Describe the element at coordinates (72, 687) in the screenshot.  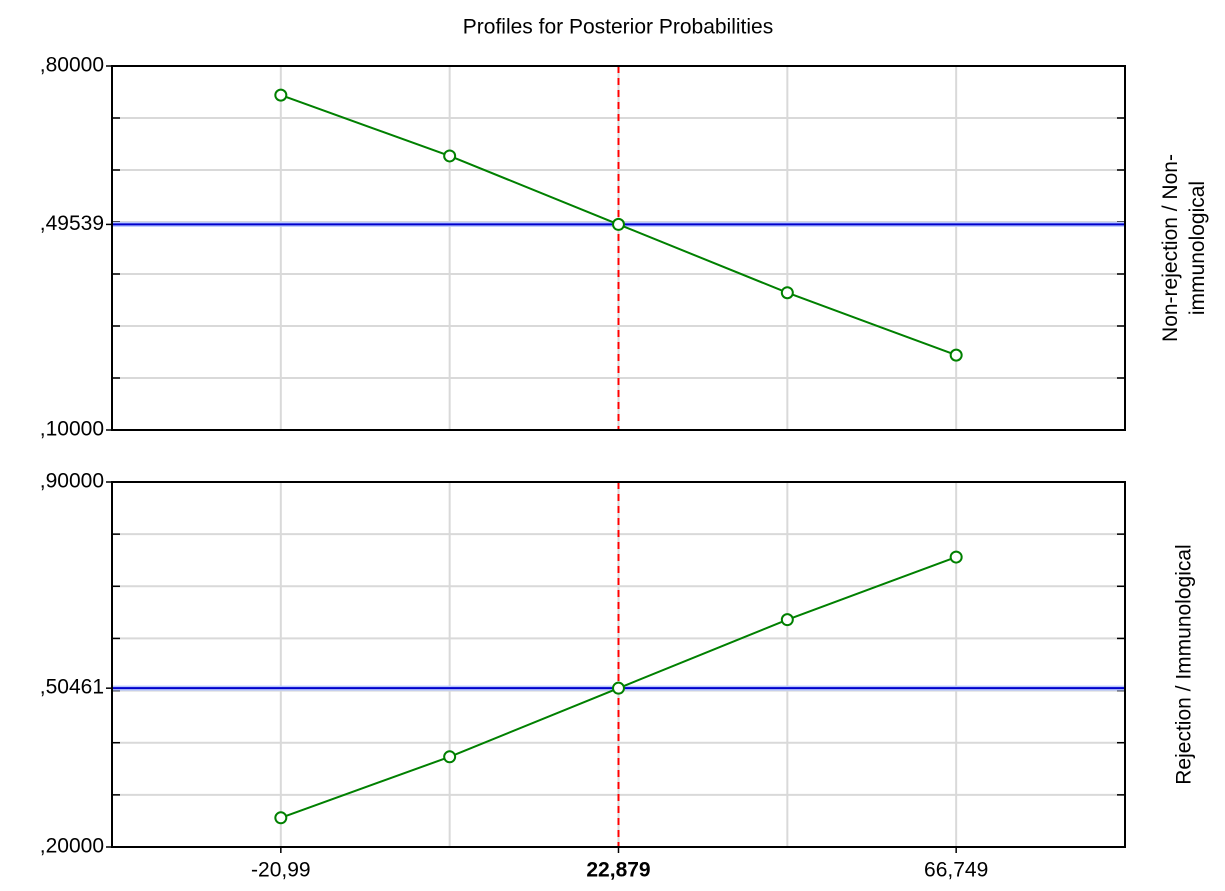
I see `y-tick-label: ,50461` at that location.